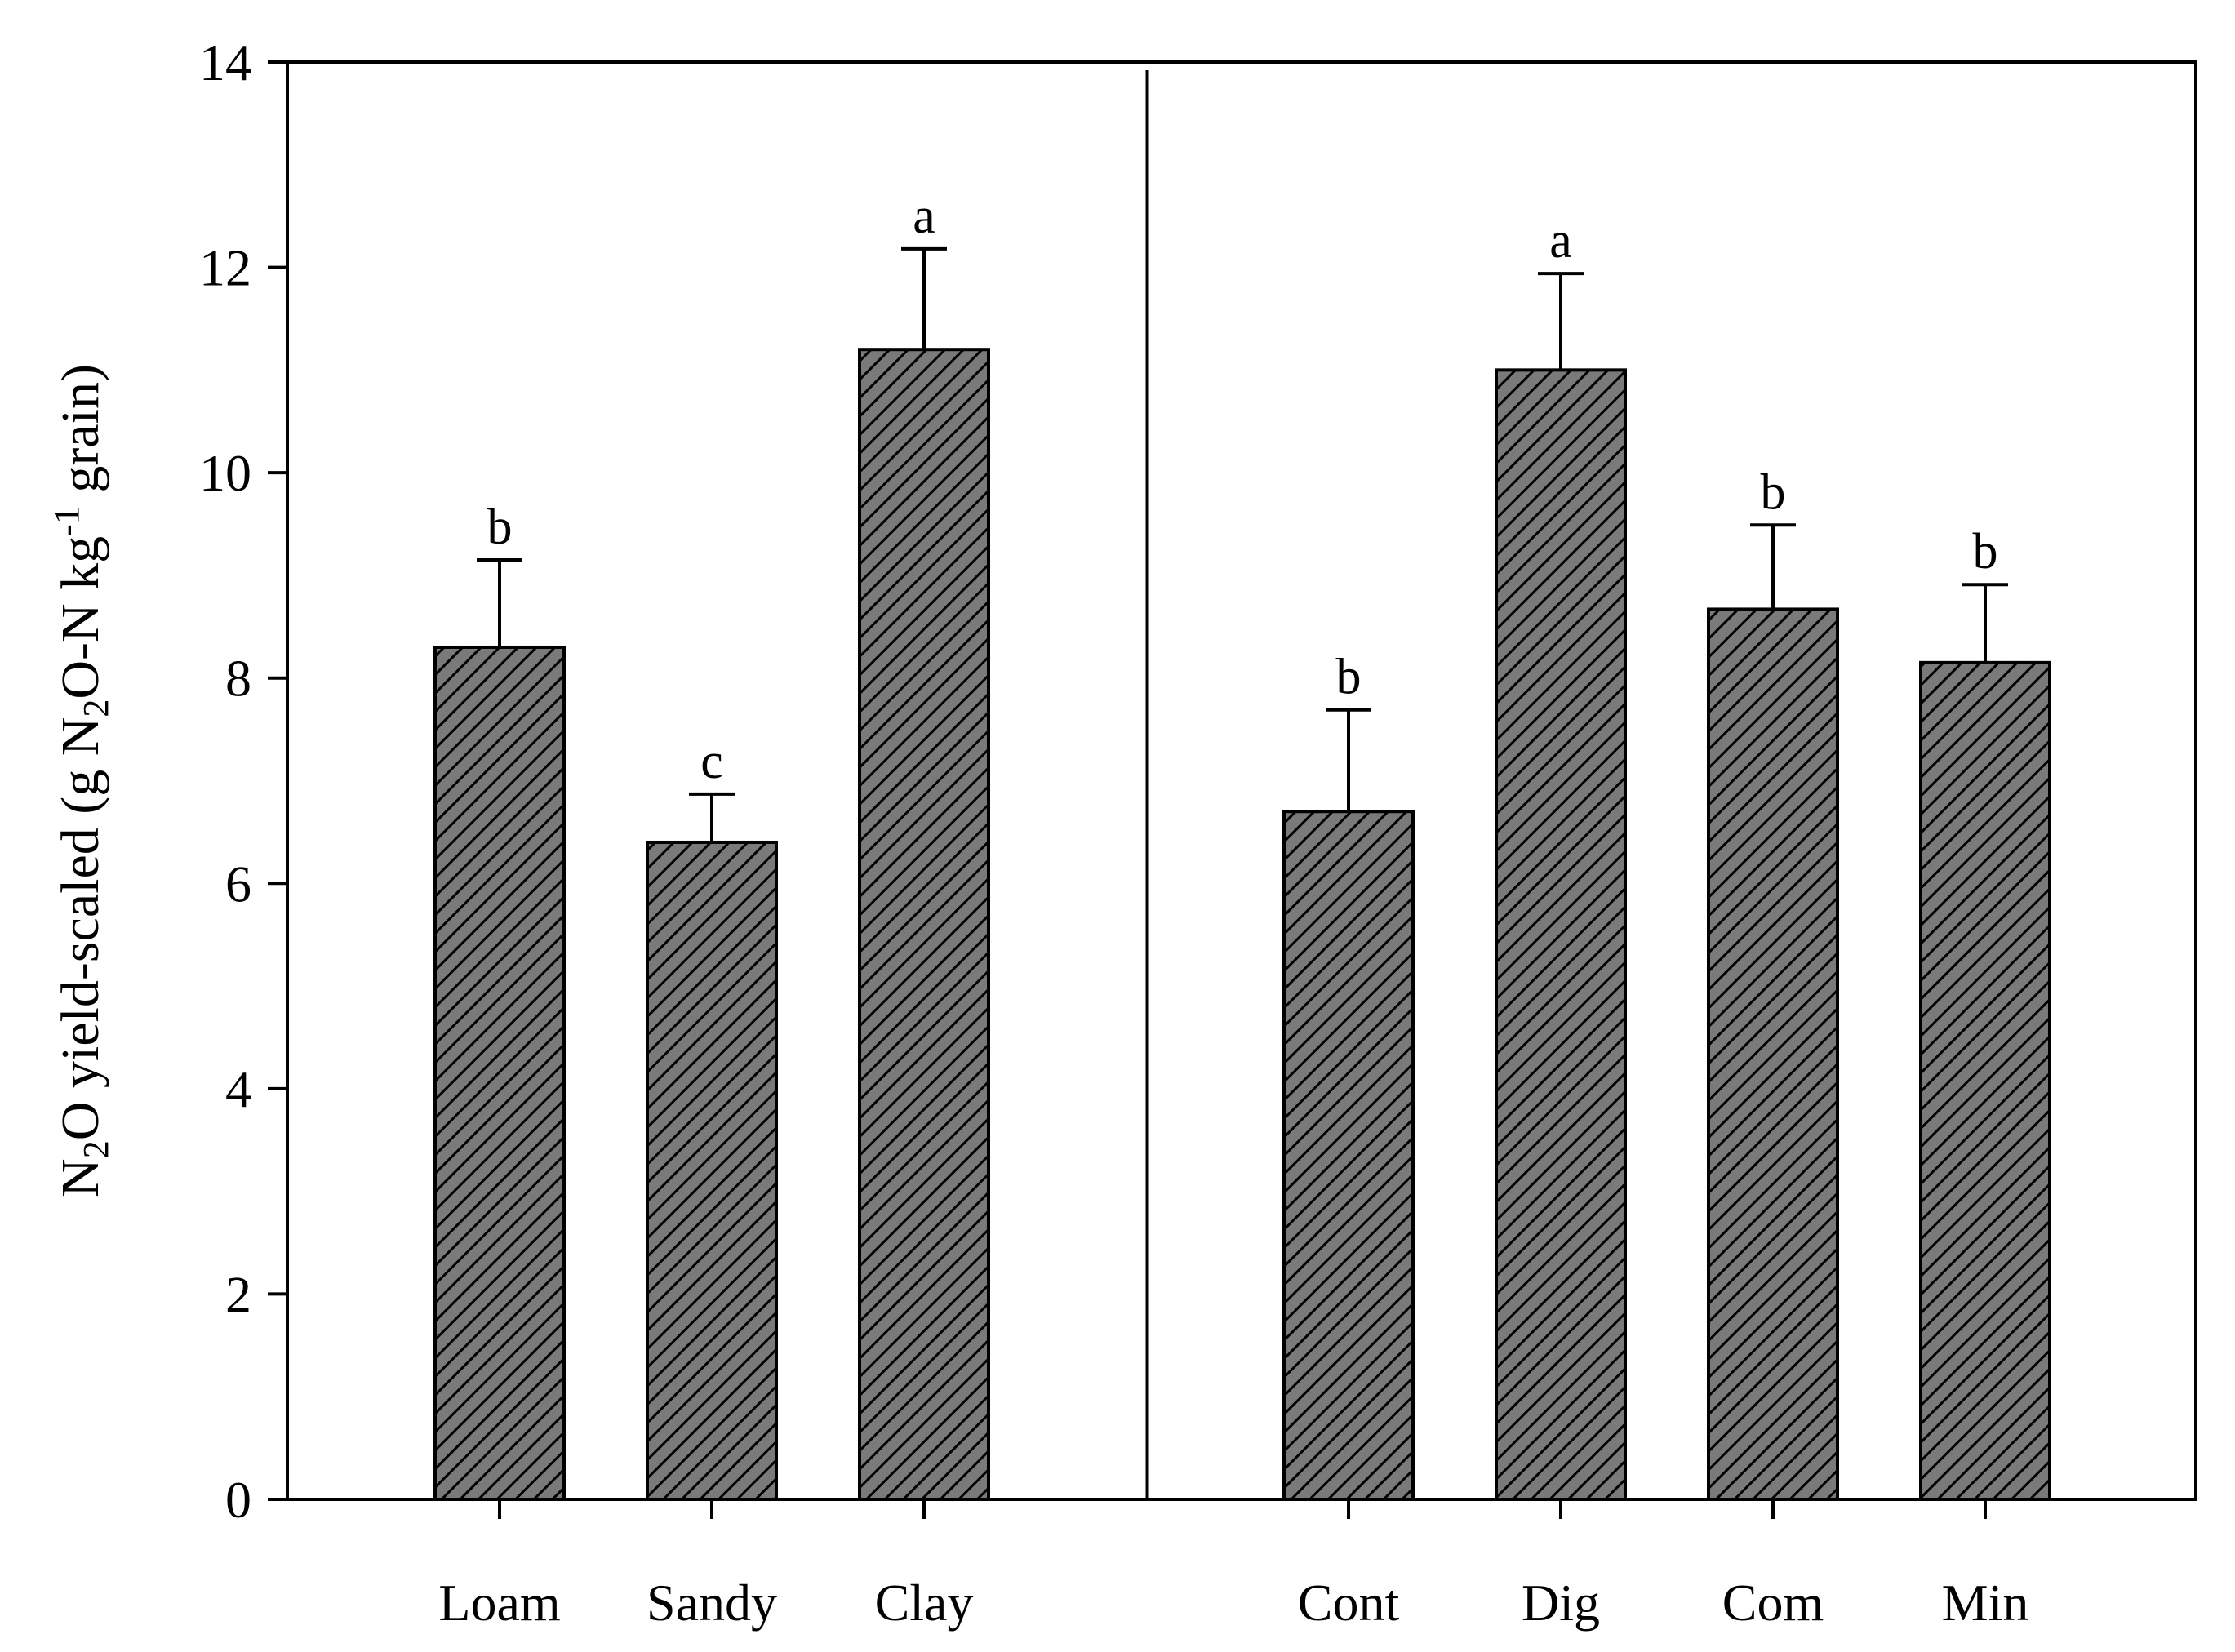 The width and height of the screenshot is (2235, 1652). I want to click on x-tick-label-min: Min, so click(1985, 1603).